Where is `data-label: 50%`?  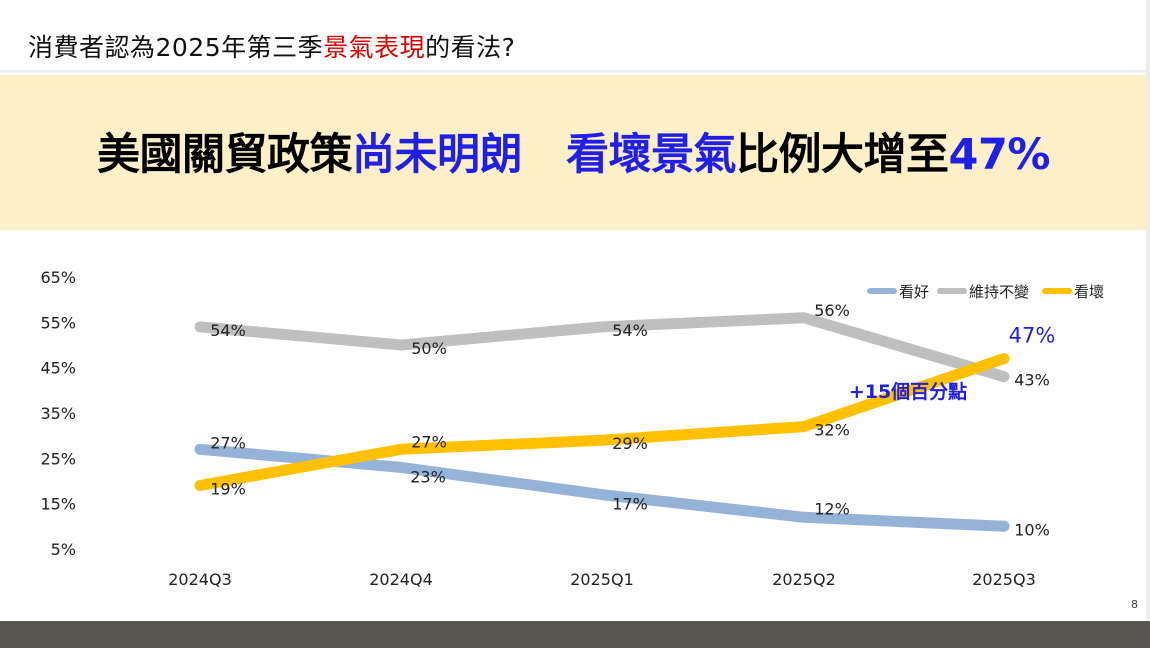 data-label: 50% is located at coordinates (429, 348).